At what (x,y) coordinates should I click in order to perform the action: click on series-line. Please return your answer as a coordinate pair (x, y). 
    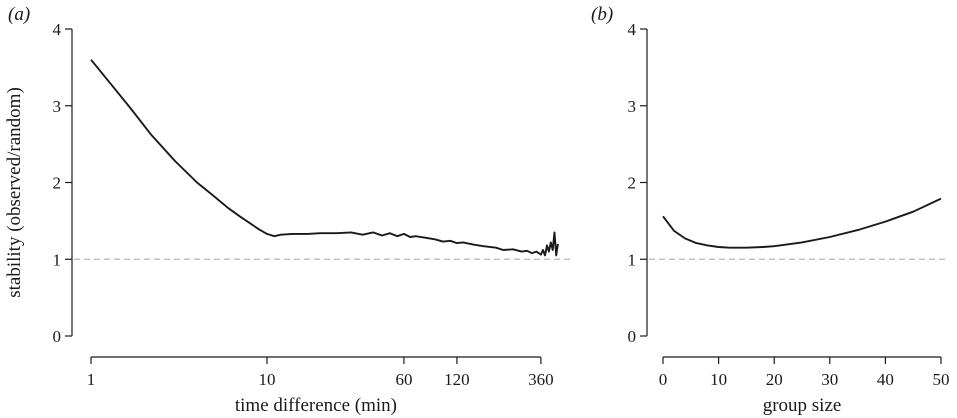
    Looking at the image, I should click on (802, 223).